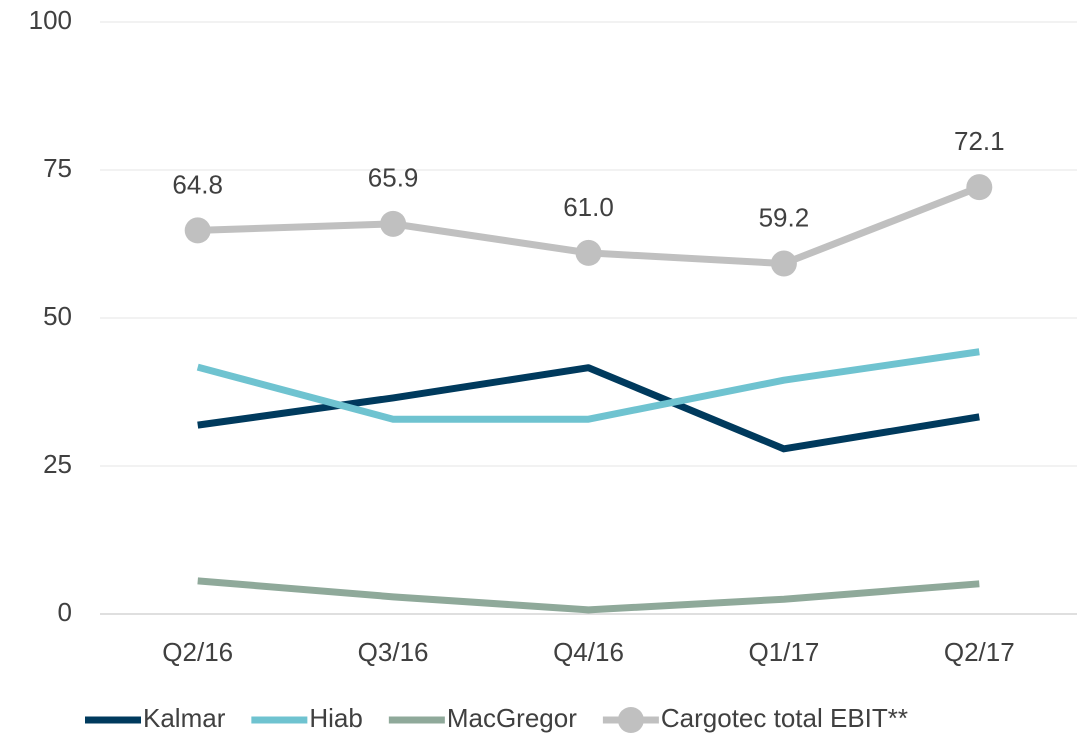  I want to click on y-tick-label: 0, so click(65, 612).